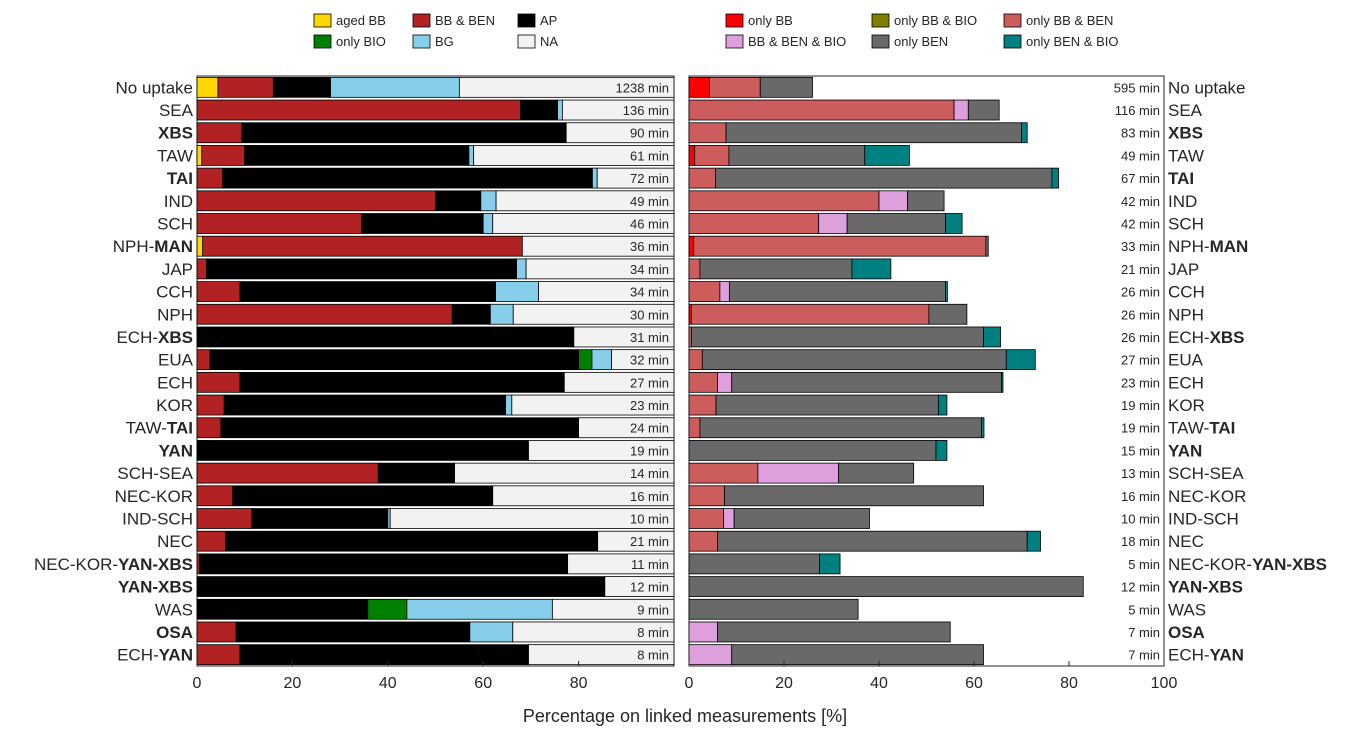  I want to click on left_panel-minutes-label: 61 min, so click(649, 155).